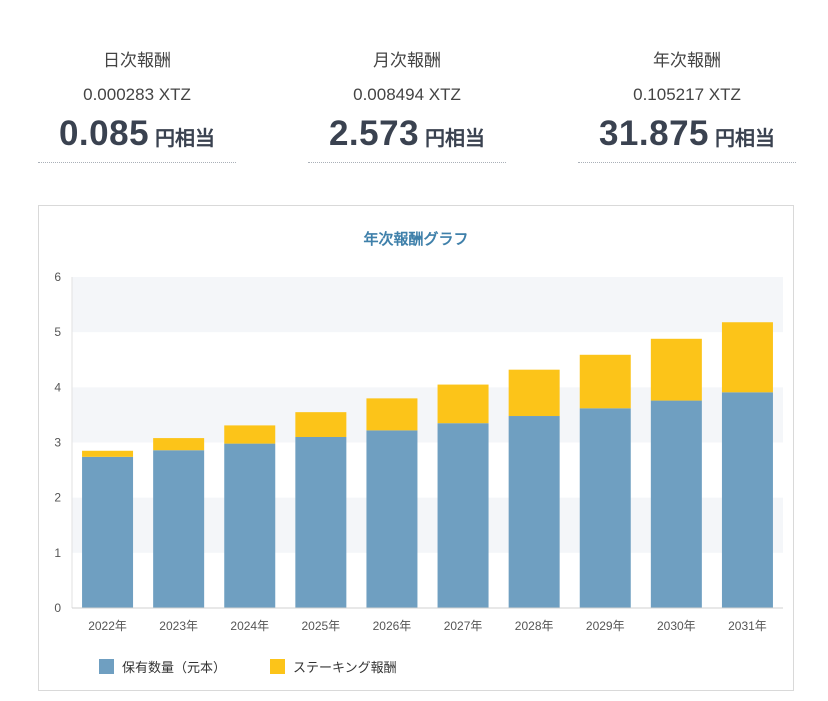 The width and height of the screenshot is (828, 701). I want to click on yearly-reward-label: 年次報酬, so click(687, 61).